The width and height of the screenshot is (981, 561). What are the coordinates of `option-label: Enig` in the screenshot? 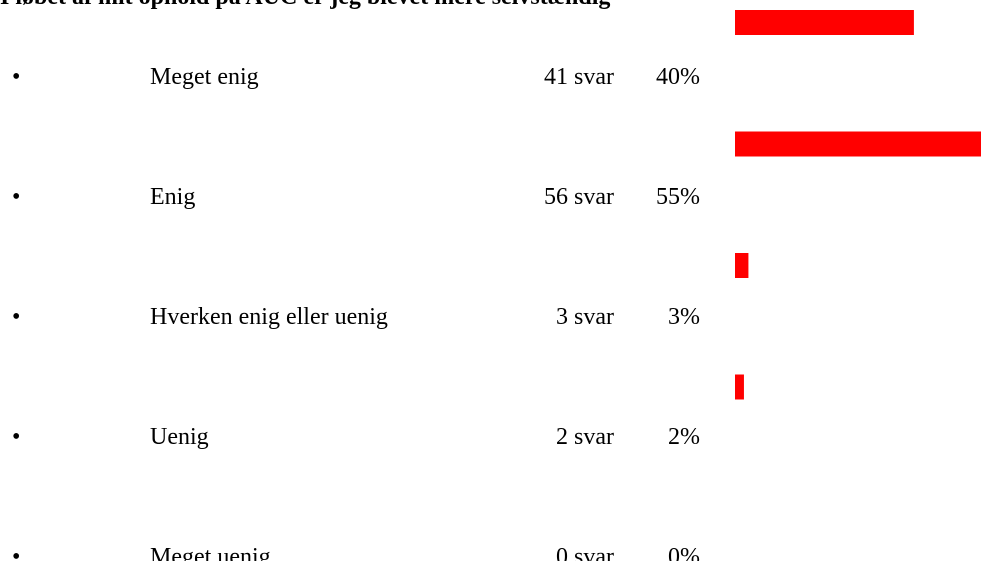 It's located at (172, 197).